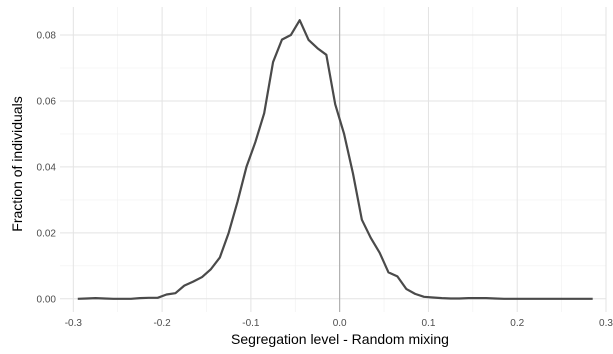  I want to click on y-tick-label: 0.04, so click(47, 167).